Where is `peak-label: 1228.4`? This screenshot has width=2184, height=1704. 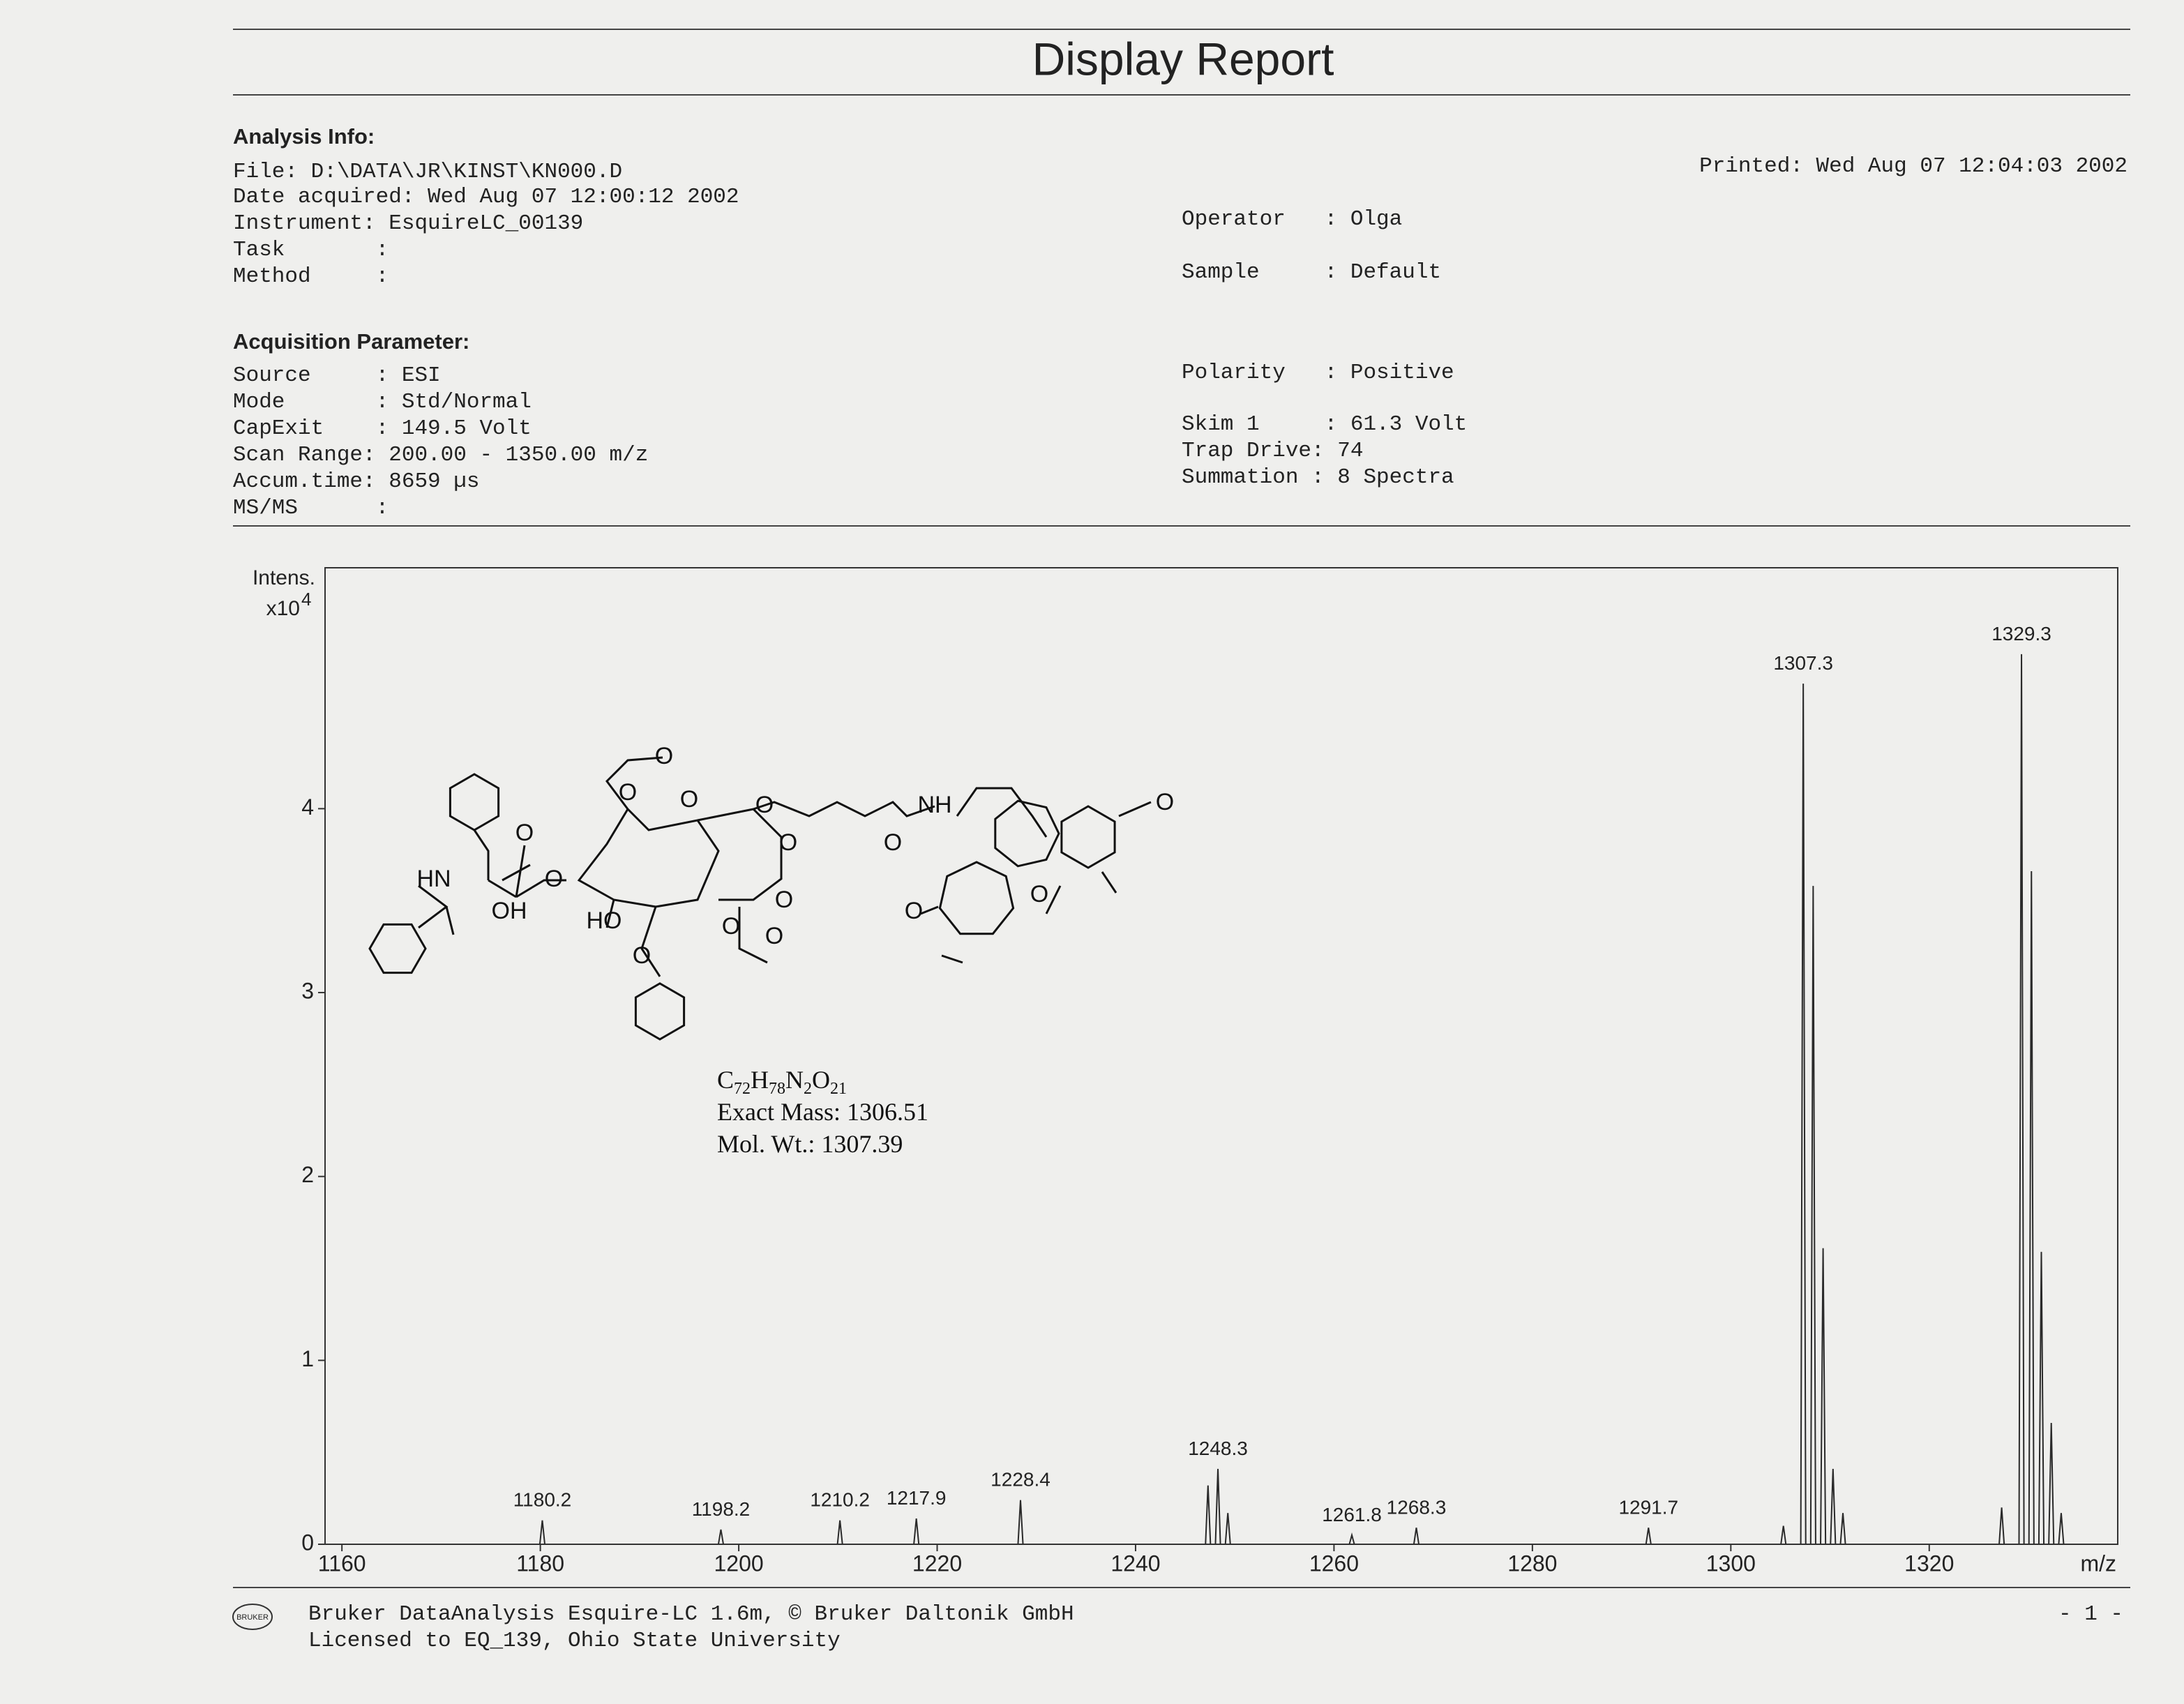
peak-label: 1228.4 is located at coordinates (1020, 1480).